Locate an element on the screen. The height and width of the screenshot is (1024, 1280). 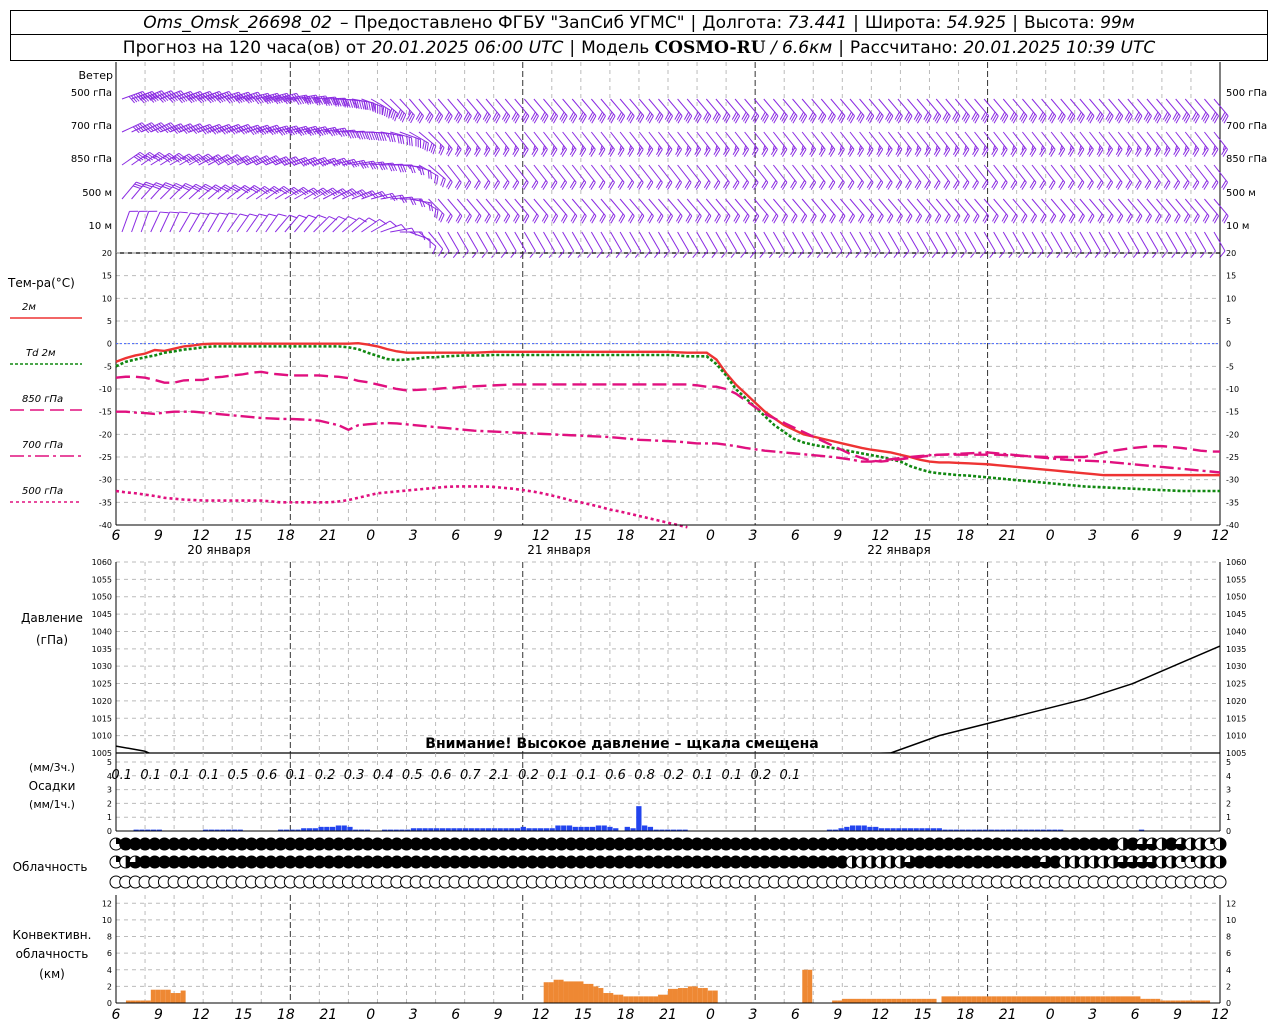
pressure-ytick-left: 1050 is located at coordinates (102, 597).